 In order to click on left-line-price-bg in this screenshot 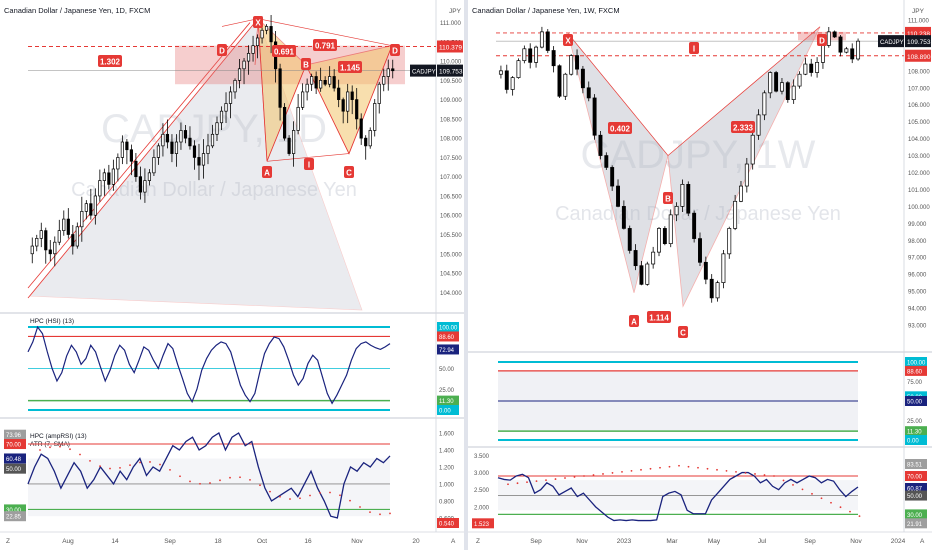, I will do `click(450, 46)`.